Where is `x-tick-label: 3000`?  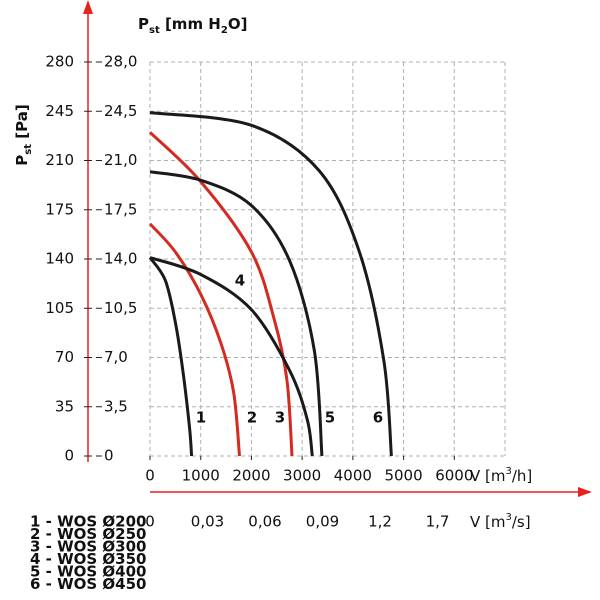
x-tick-label: 3000 is located at coordinates (302, 476).